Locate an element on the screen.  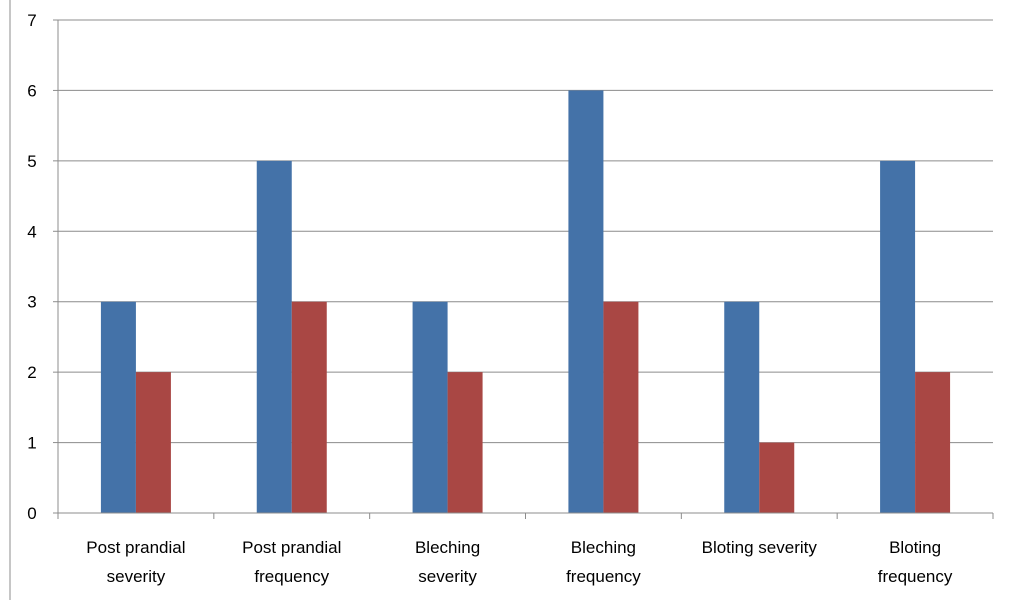
y-tick-labels: 0 1 2 3 4 5 6 7 is located at coordinates (31, 267).